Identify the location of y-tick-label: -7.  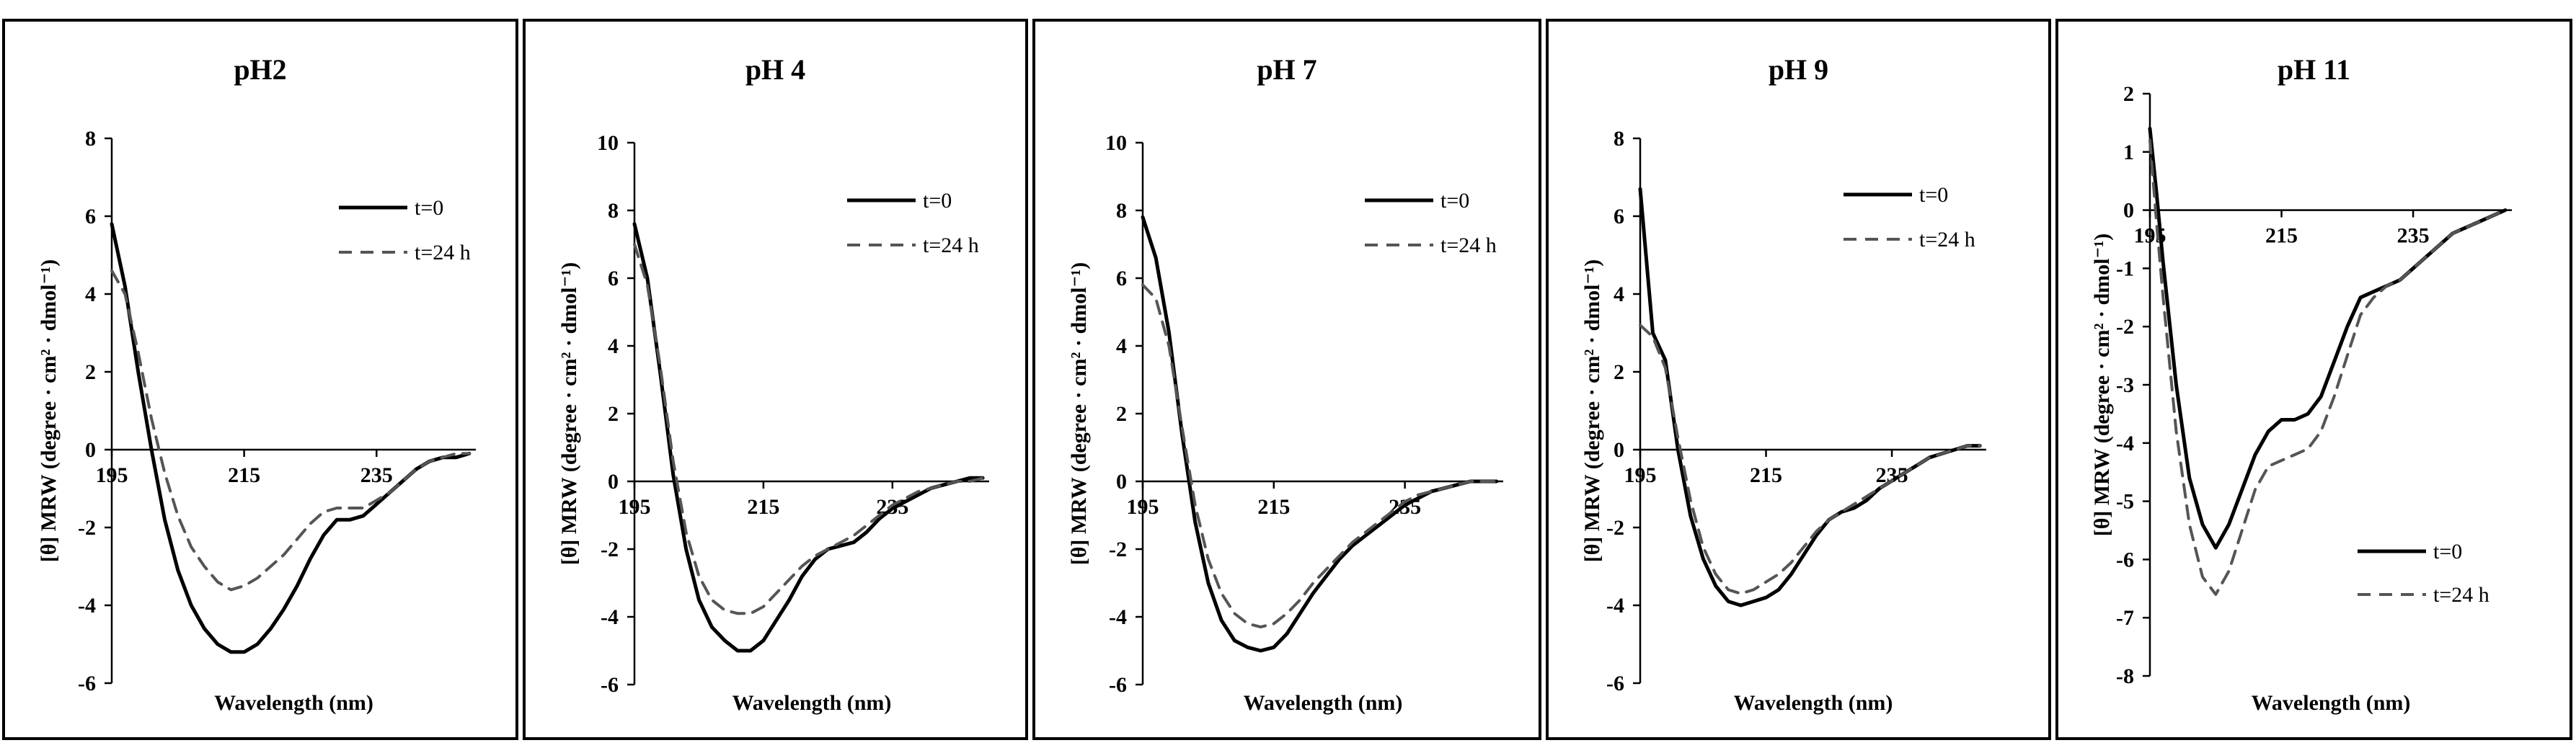
(2125, 618).